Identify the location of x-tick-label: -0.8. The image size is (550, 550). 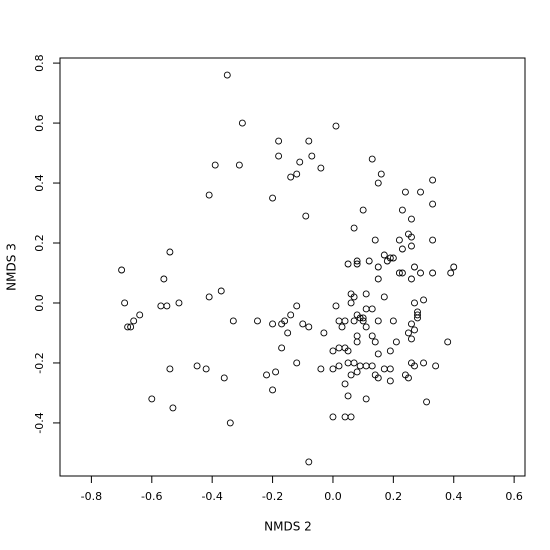
(91, 496).